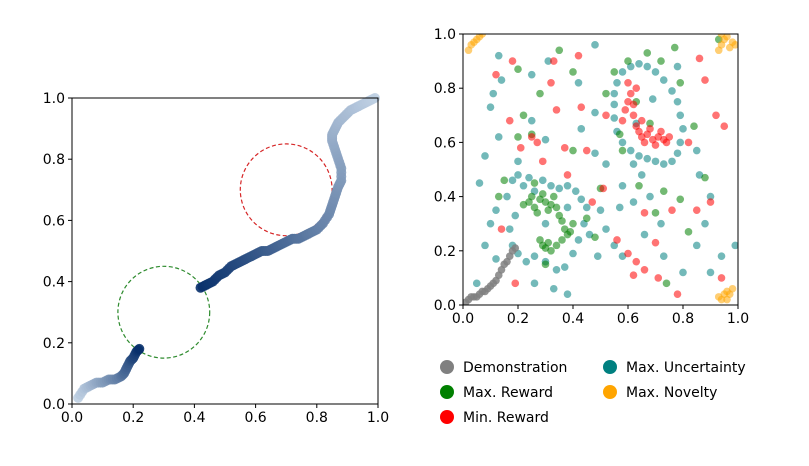 The width and height of the screenshot is (809, 466). Describe the element at coordinates (54, 160) in the screenshot. I see `left-y-tick-label: 0.8` at that location.